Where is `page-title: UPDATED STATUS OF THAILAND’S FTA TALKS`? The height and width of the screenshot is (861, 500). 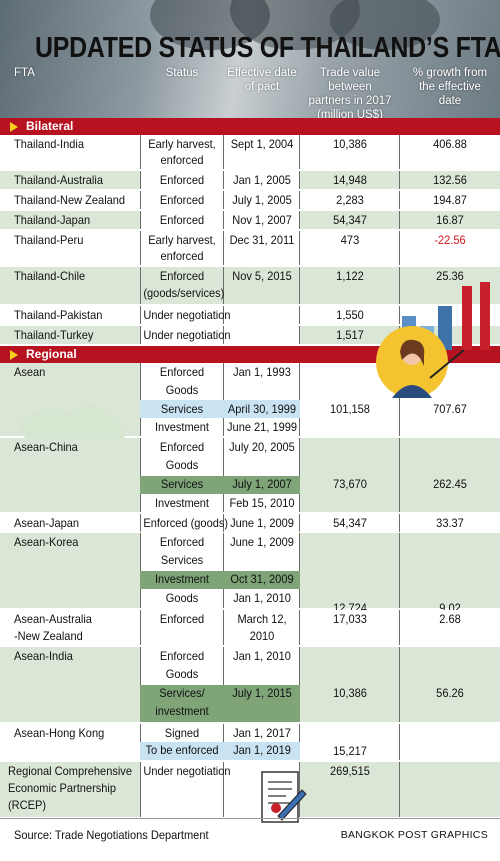
page-title: UPDATED STATUS OF THAILAND’S FTA TALKS is located at coordinates (267, 48).